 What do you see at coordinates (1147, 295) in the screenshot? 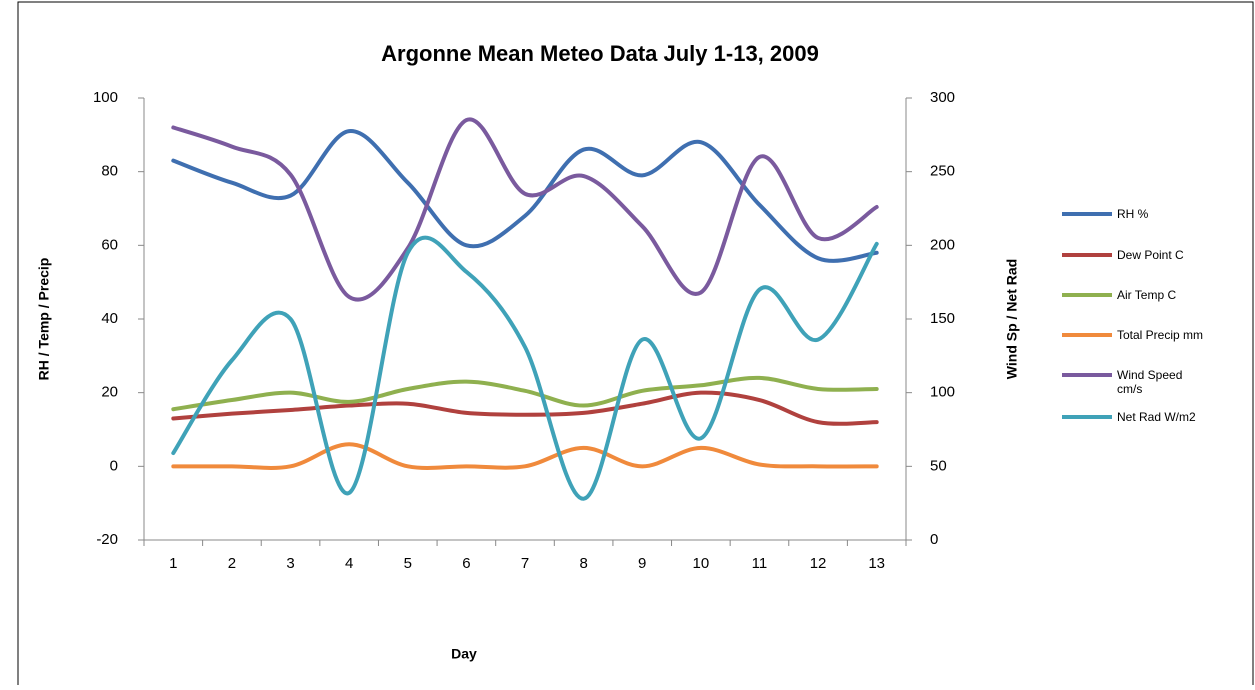
I see `legend-label: Air Temp C` at bounding box center [1147, 295].